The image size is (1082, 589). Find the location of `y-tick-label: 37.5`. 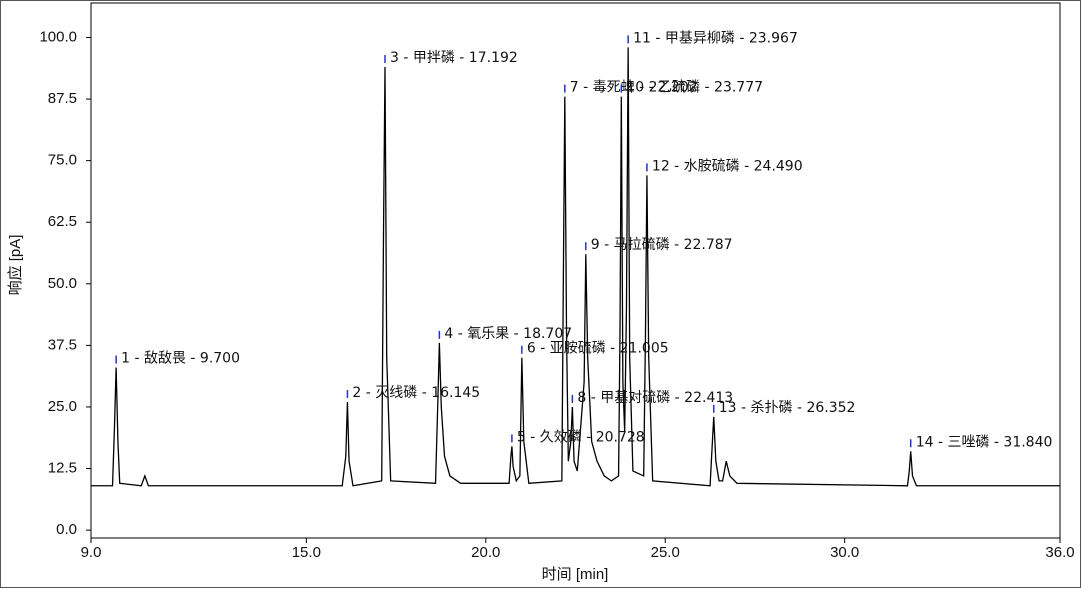

y-tick-label: 37.5 is located at coordinates (62, 344).